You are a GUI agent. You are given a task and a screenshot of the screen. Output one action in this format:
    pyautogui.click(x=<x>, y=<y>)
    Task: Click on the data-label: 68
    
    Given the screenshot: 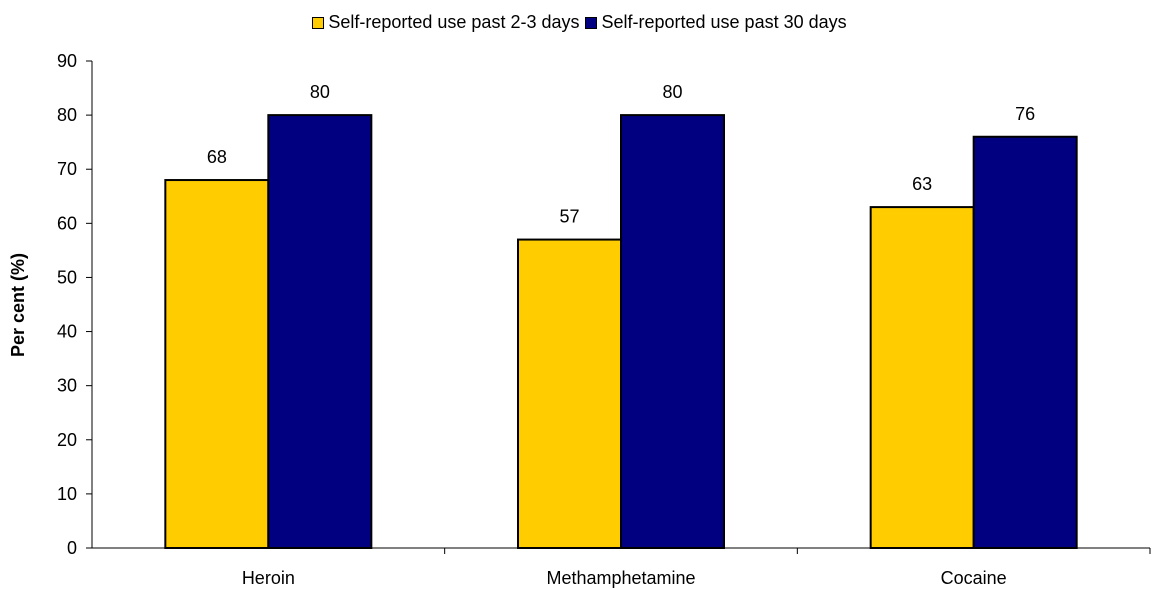 What is the action you would take?
    pyautogui.click(x=217, y=157)
    